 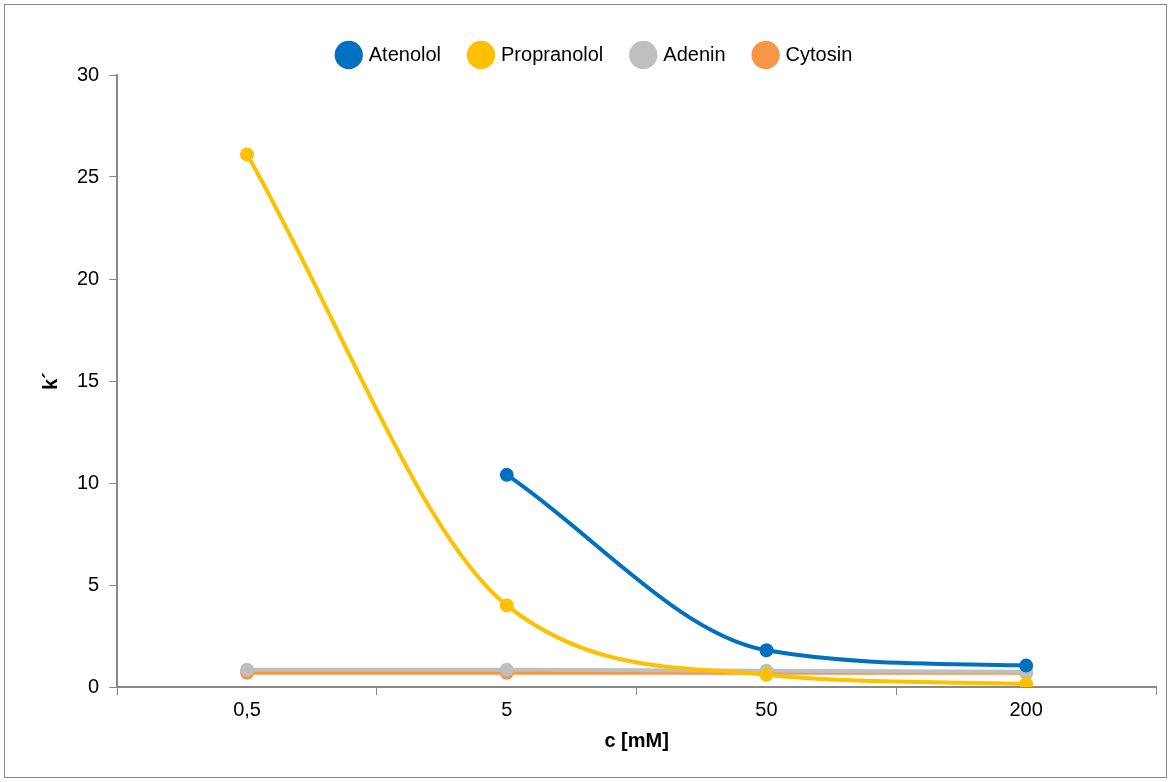 What do you see at coordinates (694, 53) in the screenshot?
I see `legend-label: Adenin` at bounding box center [694, 53].